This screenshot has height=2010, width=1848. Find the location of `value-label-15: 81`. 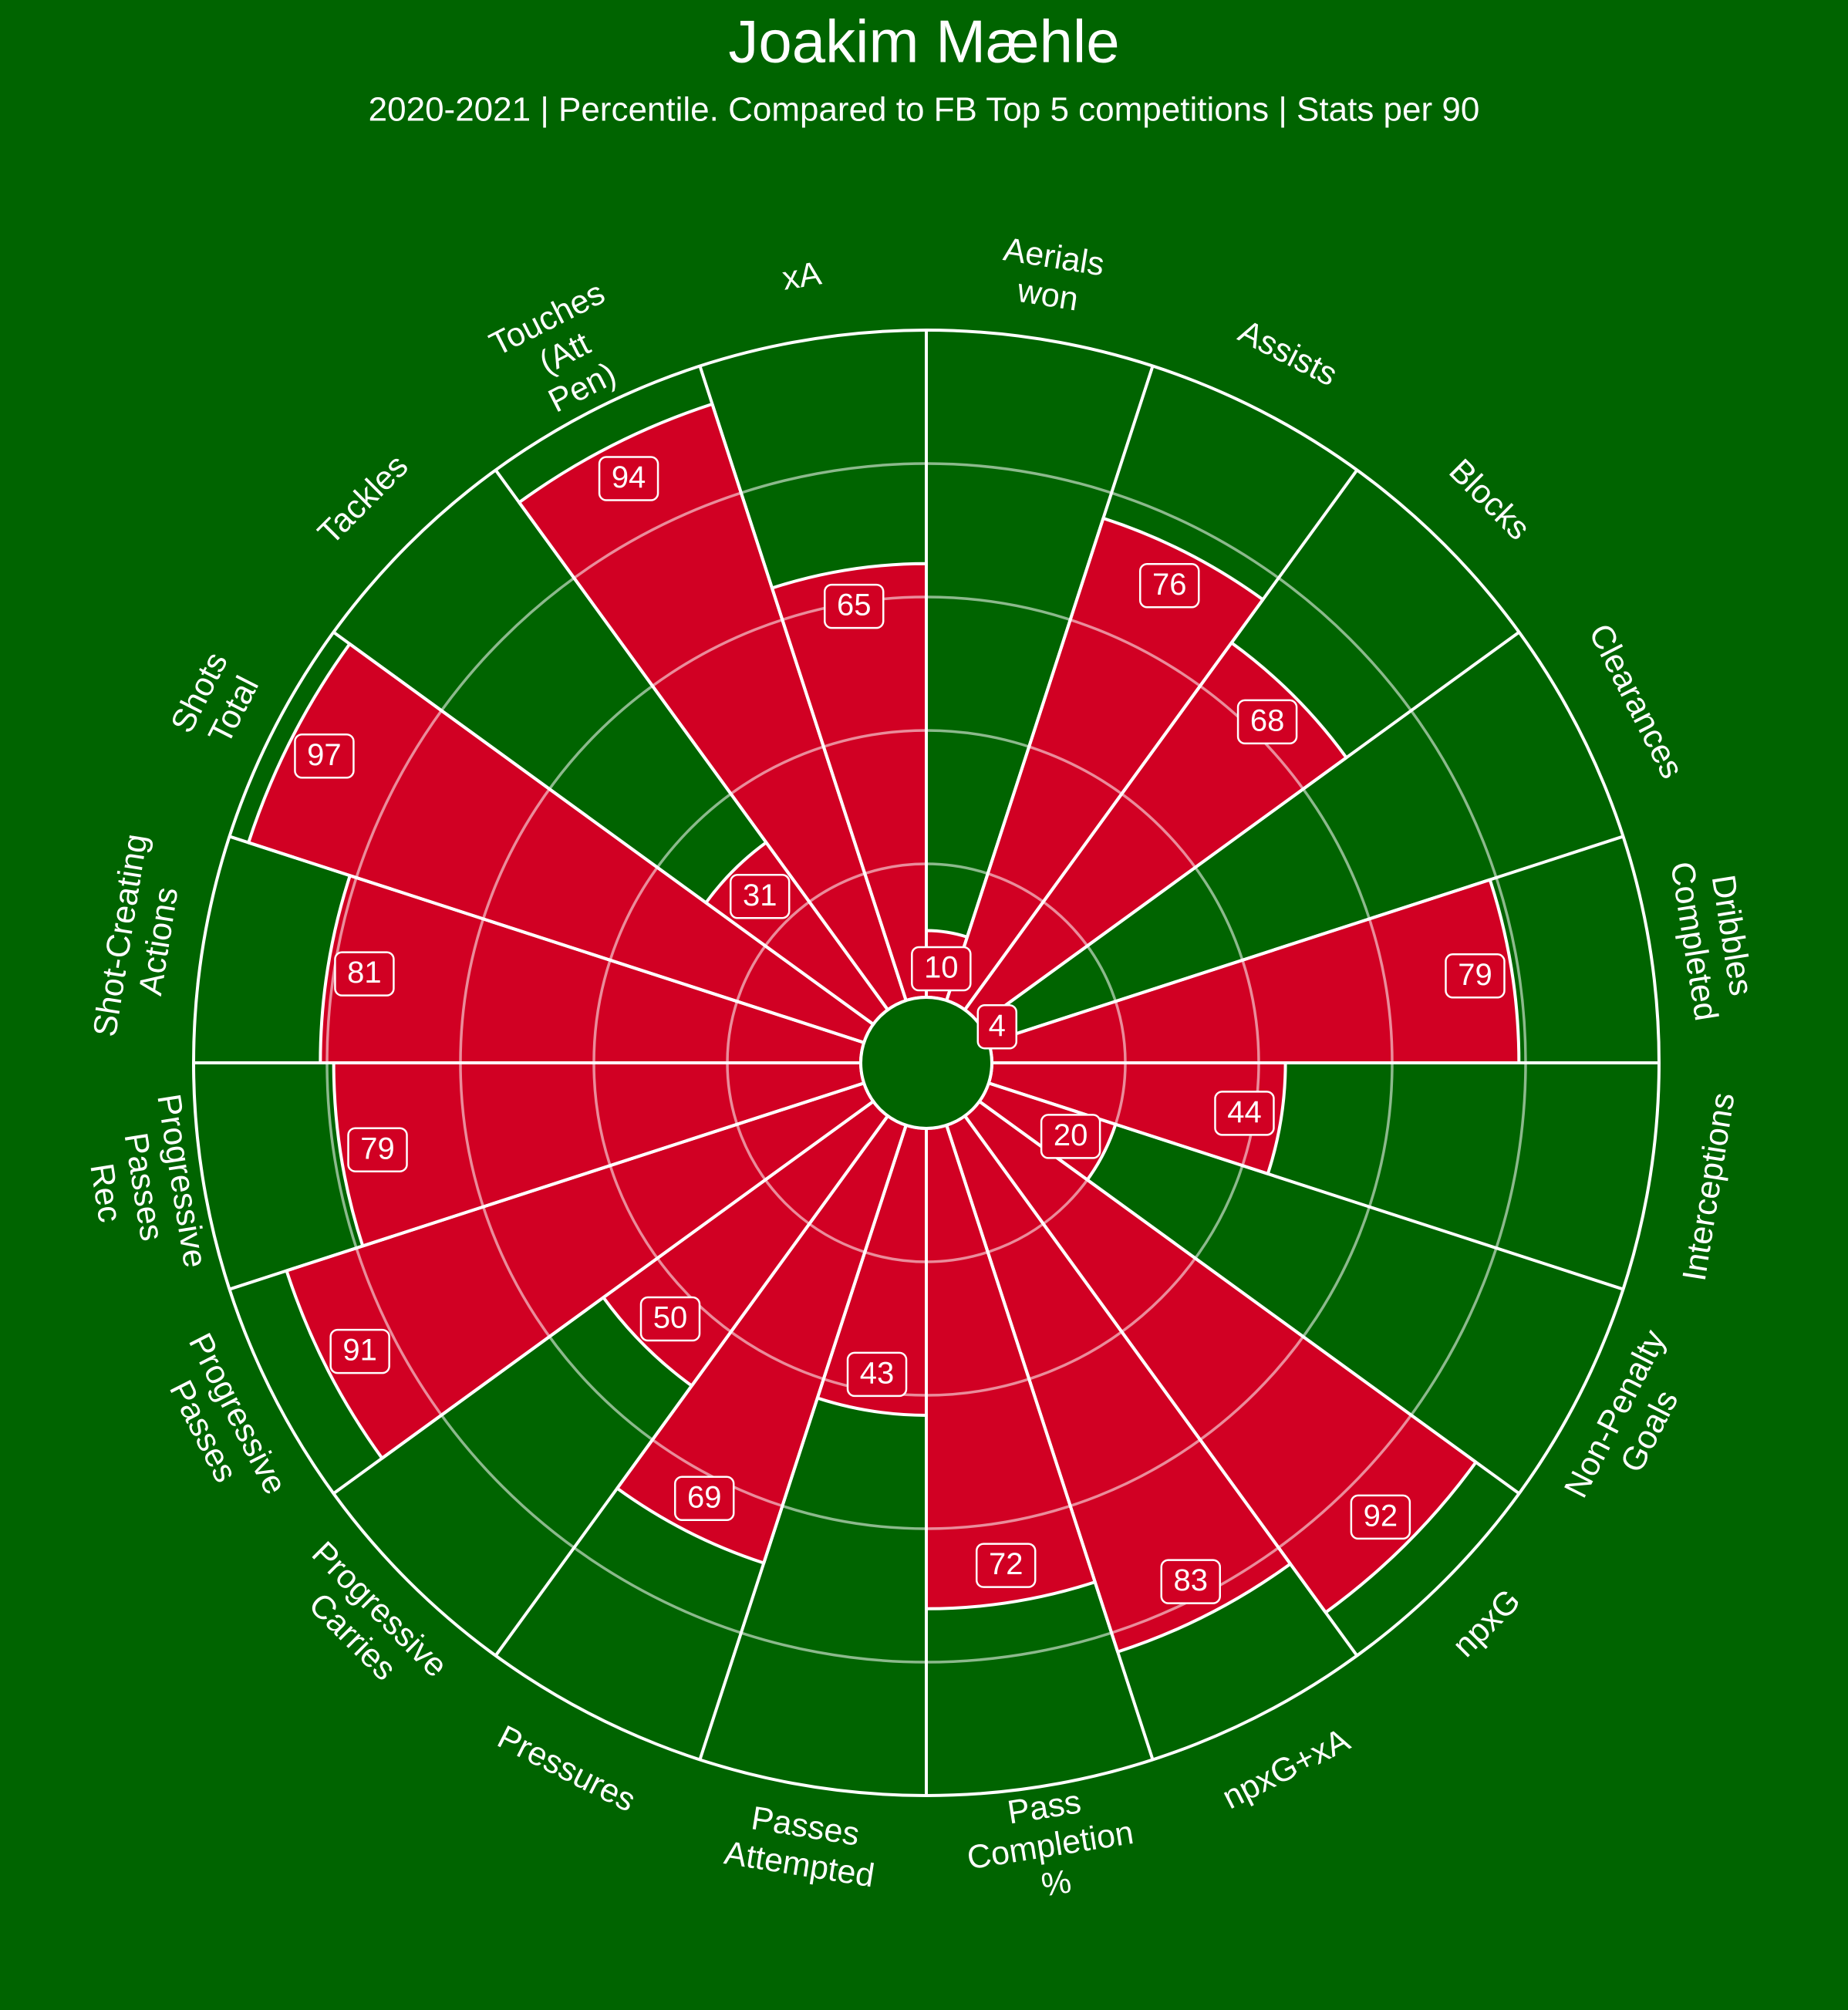

value-label-15: 81 is located at coordinates (364, 973).